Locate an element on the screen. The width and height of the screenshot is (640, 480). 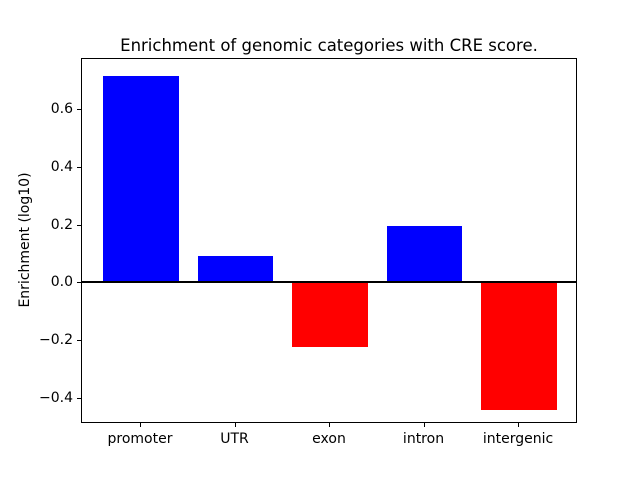
bar-intergenic is located at coordinates (519, 347).